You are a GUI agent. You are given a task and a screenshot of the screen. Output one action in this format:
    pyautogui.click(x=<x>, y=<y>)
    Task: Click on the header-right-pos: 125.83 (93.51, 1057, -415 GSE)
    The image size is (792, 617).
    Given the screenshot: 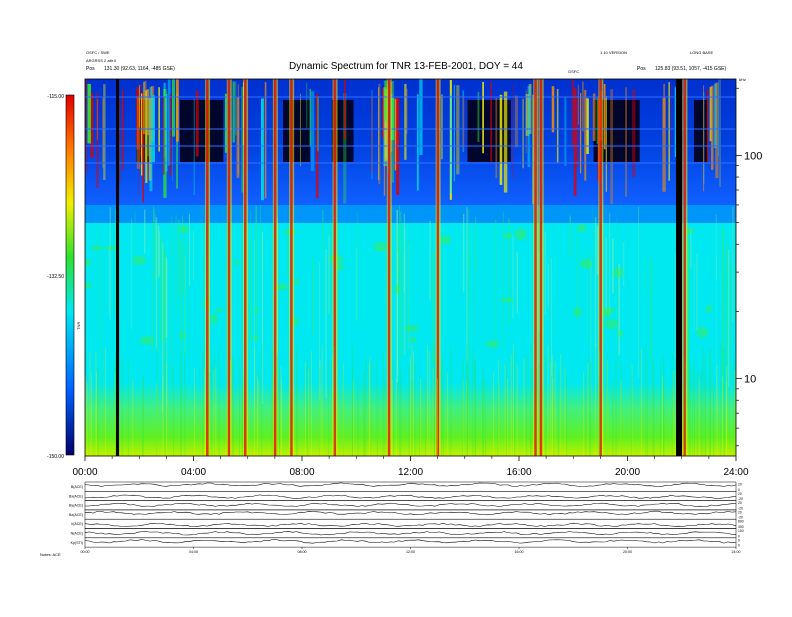 What is the action you would take?
    pyautogui.click(x=690, y=69)
    